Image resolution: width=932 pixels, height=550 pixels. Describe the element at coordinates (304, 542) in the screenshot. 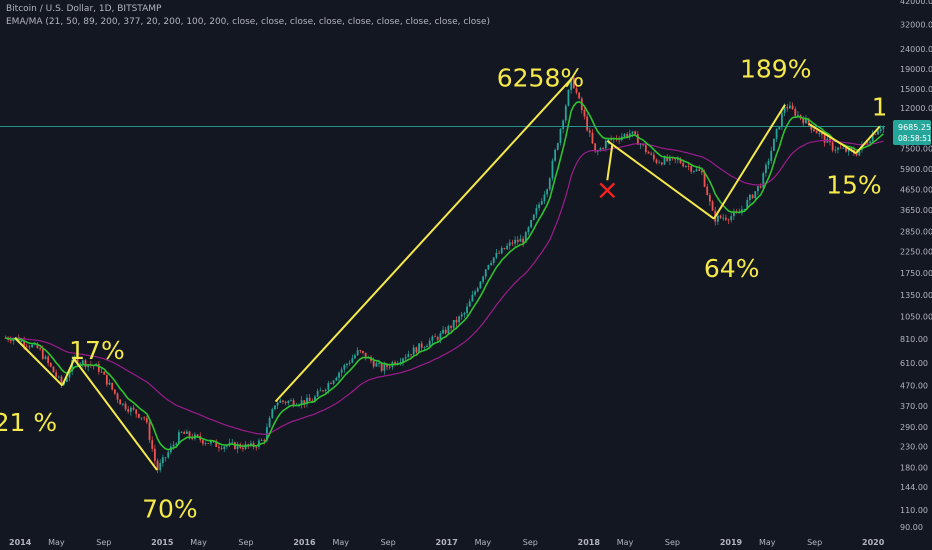

I see `time-tick: 2016` at that location.